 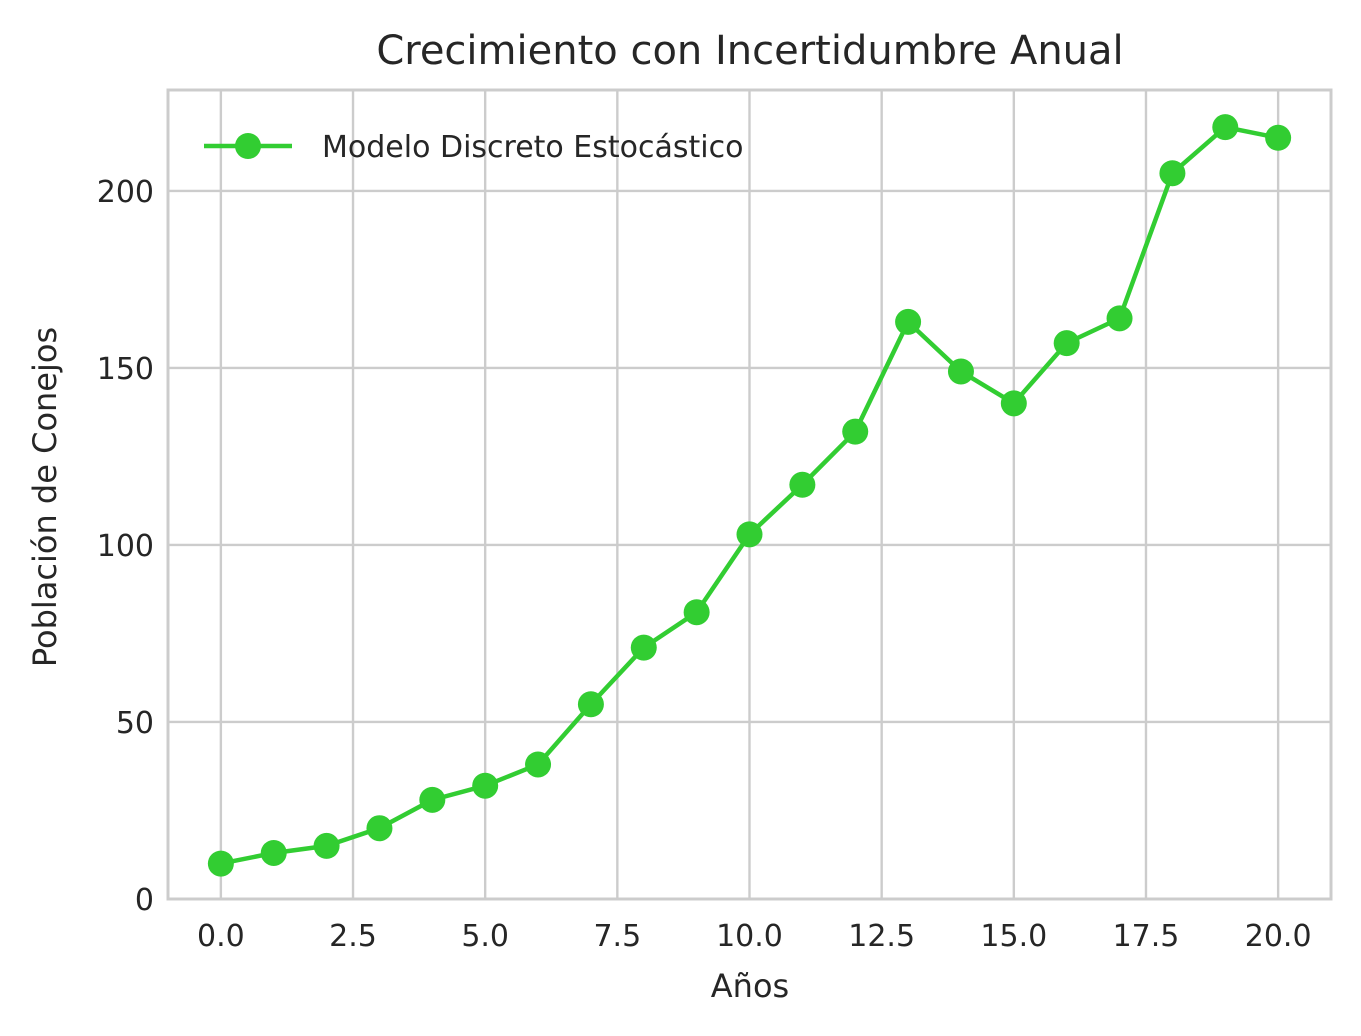 I want to click on x-tick-label: 0.0, so click(x=221, y=936).